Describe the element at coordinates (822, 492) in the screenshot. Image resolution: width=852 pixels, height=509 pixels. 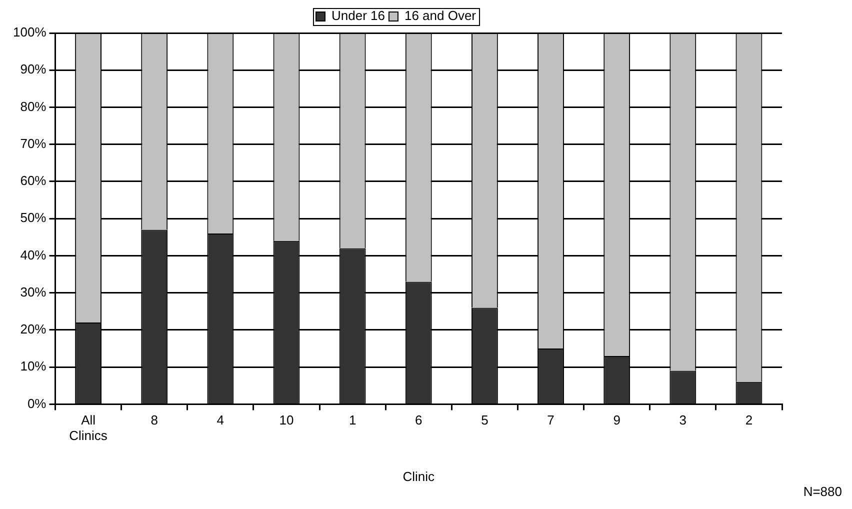
I see `text: N=880` at that location.